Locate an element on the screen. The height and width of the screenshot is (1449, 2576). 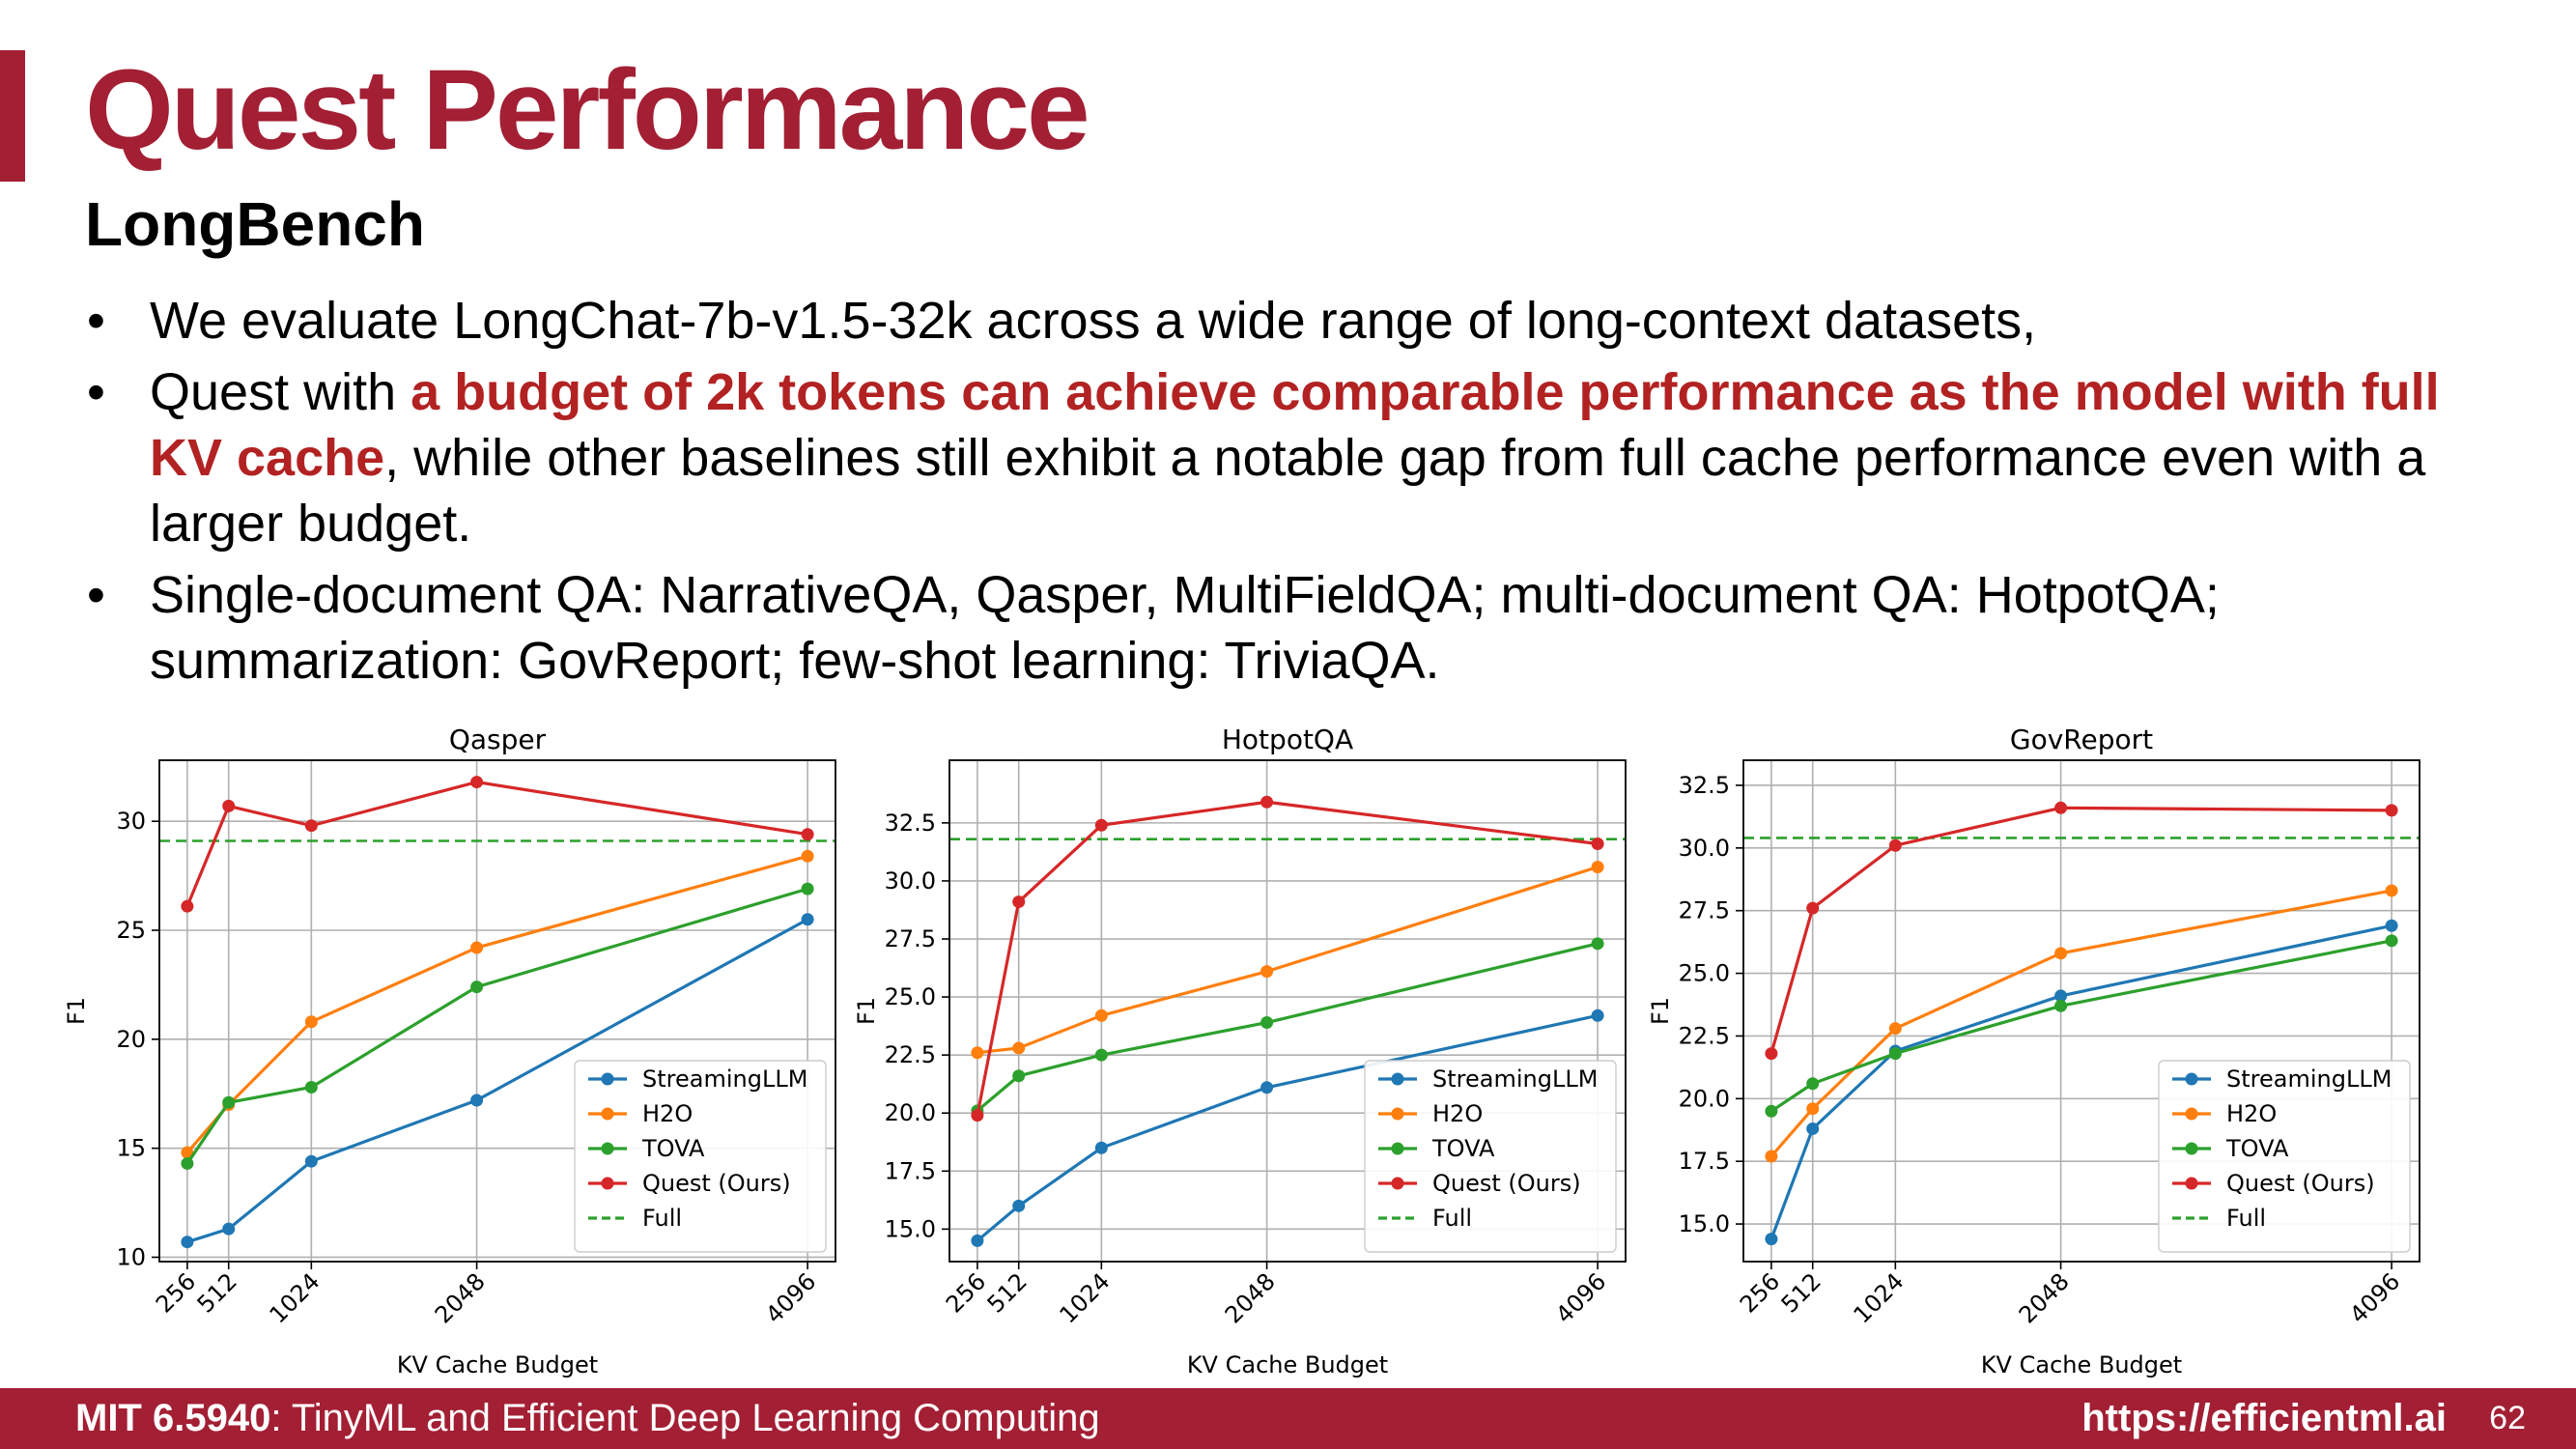
series-line-quest-ours is located at coordinates (496, 843).